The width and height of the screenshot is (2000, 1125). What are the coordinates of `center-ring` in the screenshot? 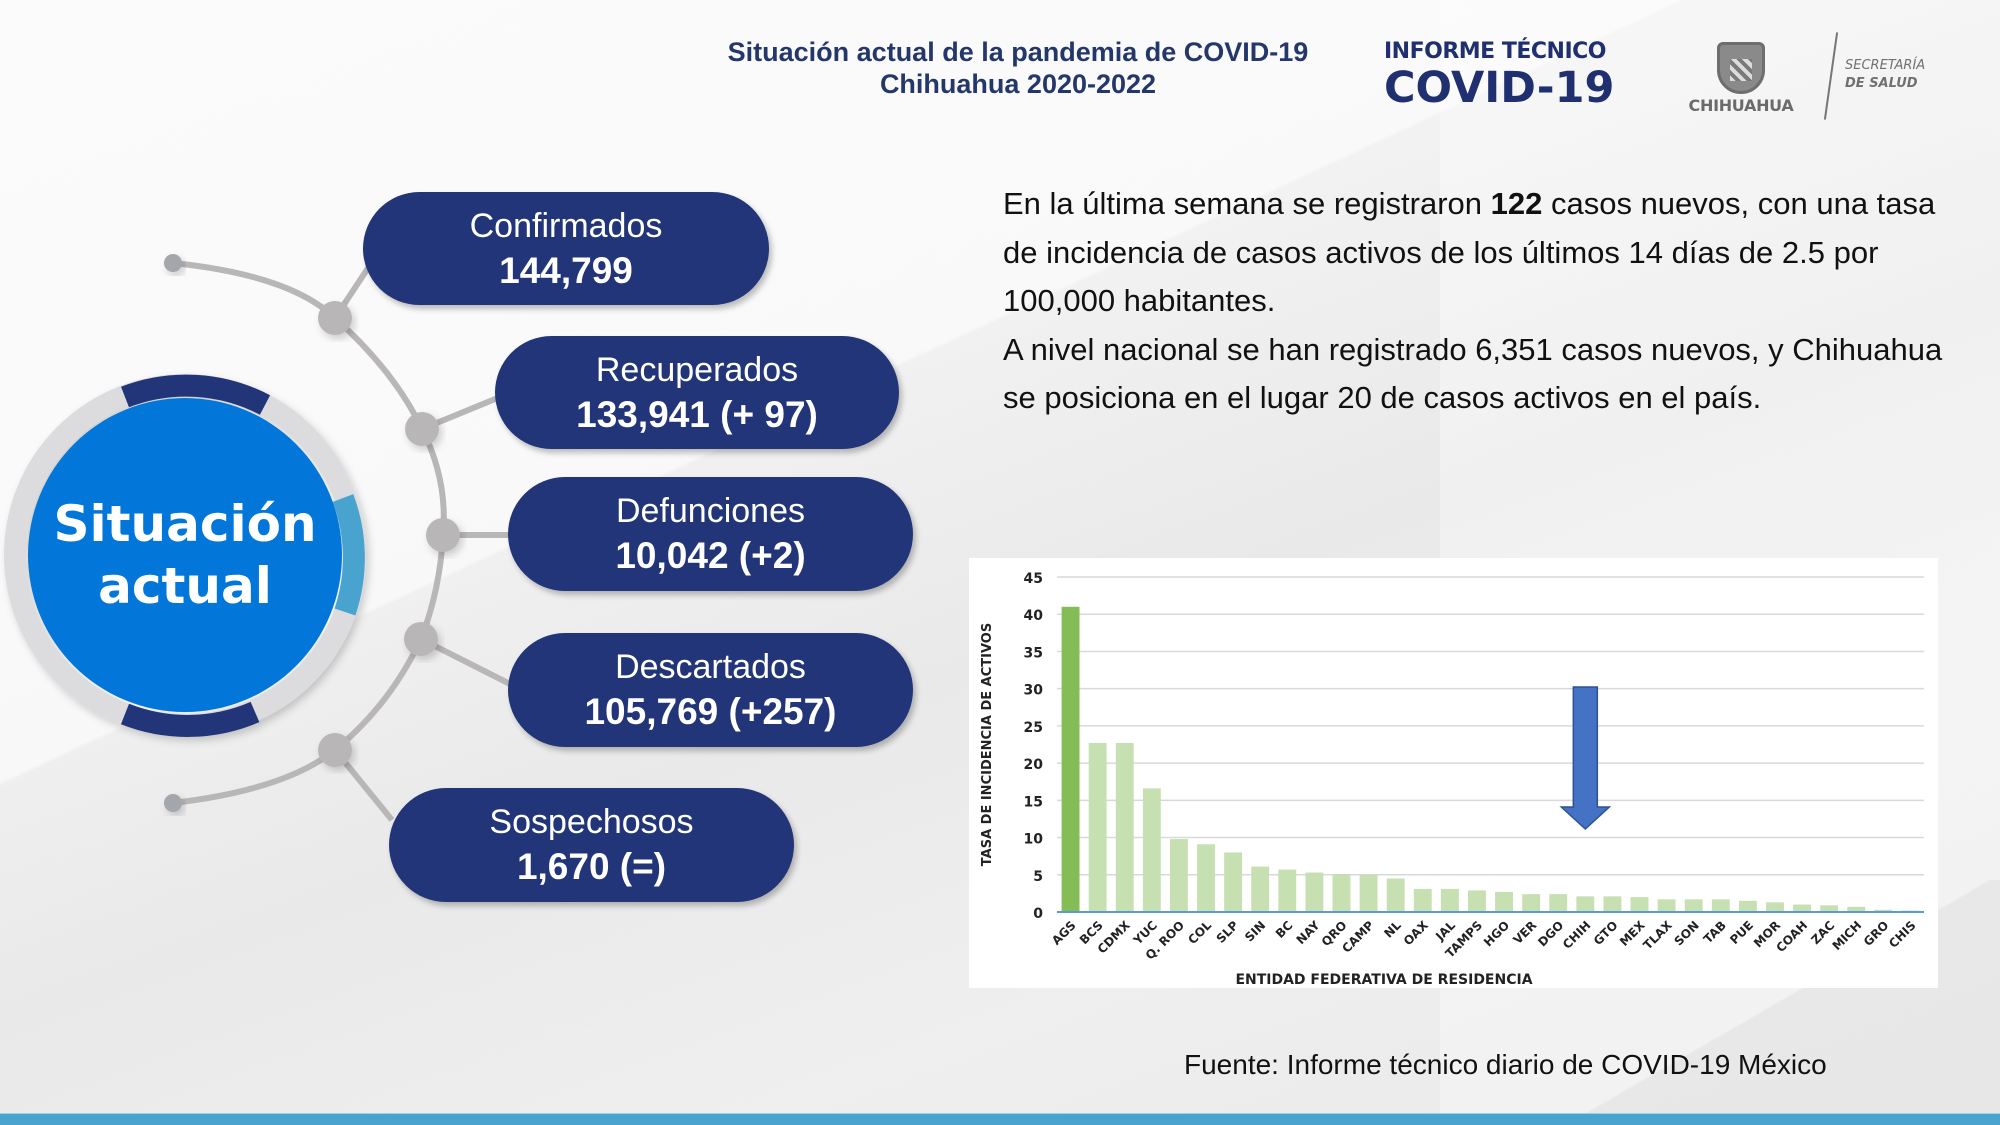 It's located at (185, 555).